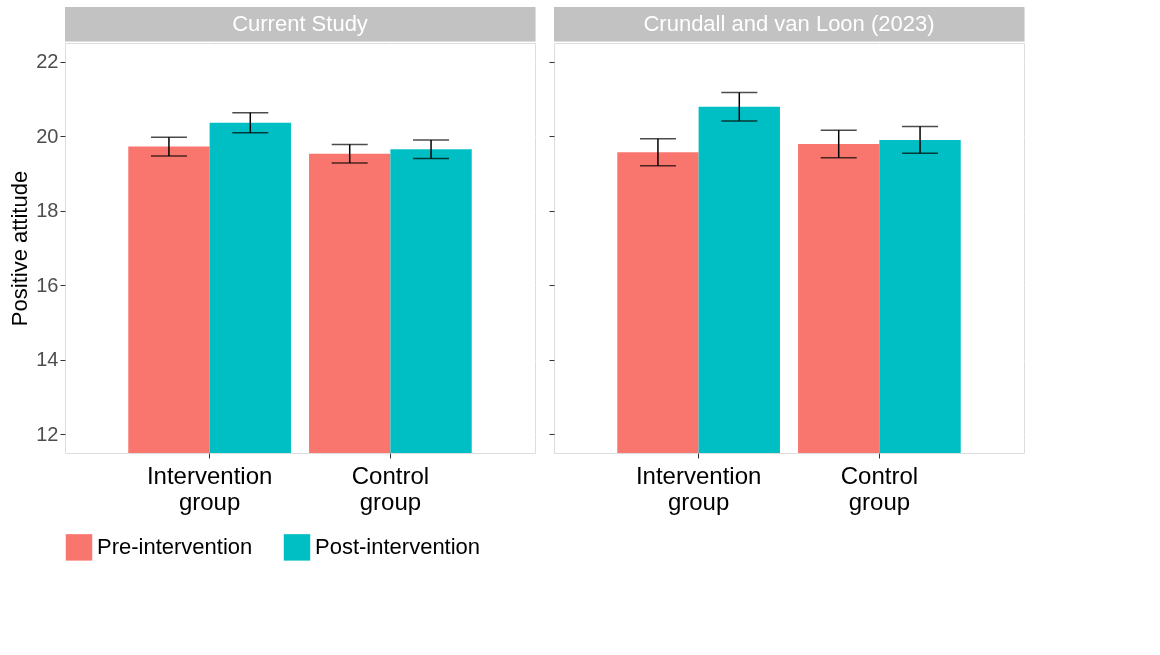 This screenshot has height=655, width=1160. Describe the element at coordinates (47, 359) in the screenshot. I see `y-tick-label: 14` at that location.